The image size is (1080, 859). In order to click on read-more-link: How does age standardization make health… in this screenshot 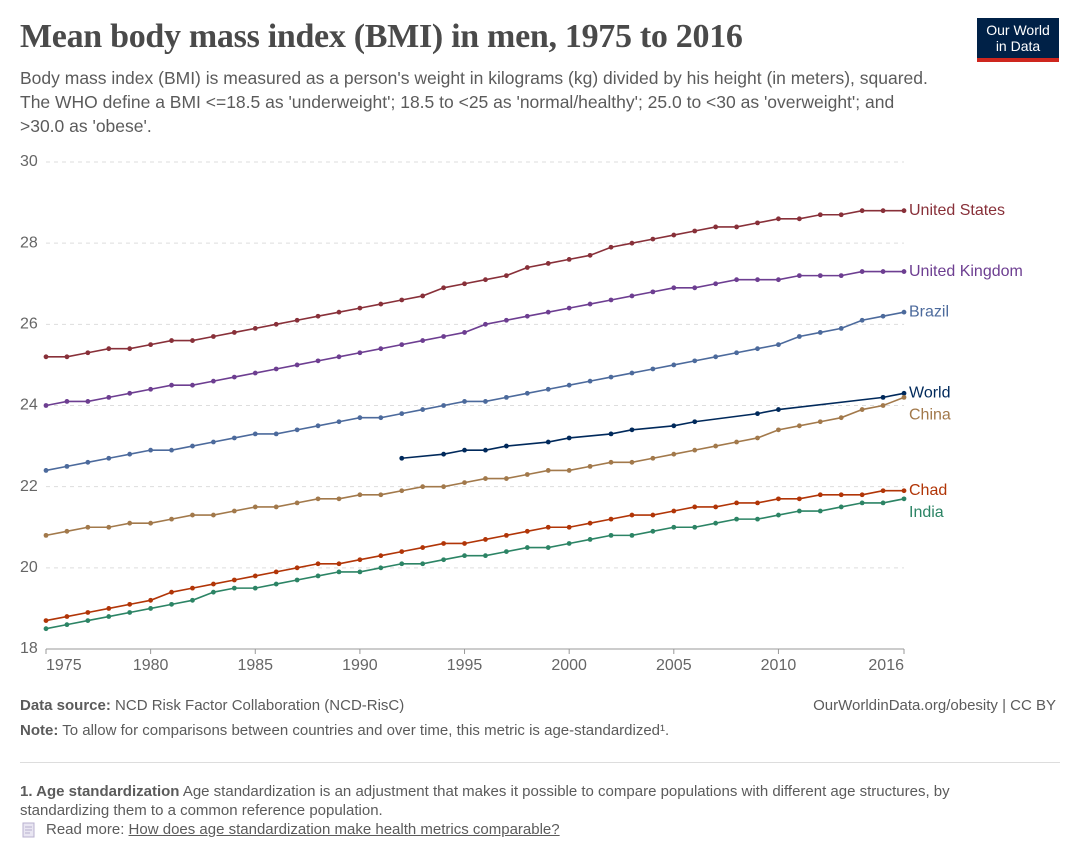, I will do `click(344, 829)`.